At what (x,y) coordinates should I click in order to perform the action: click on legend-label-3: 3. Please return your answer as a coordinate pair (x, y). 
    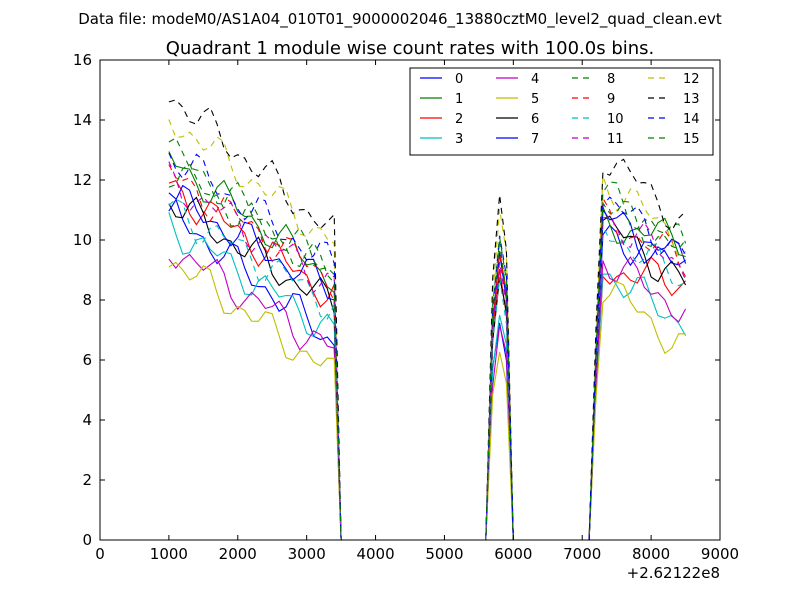
    Looking at the image, I should click on (459, 139).